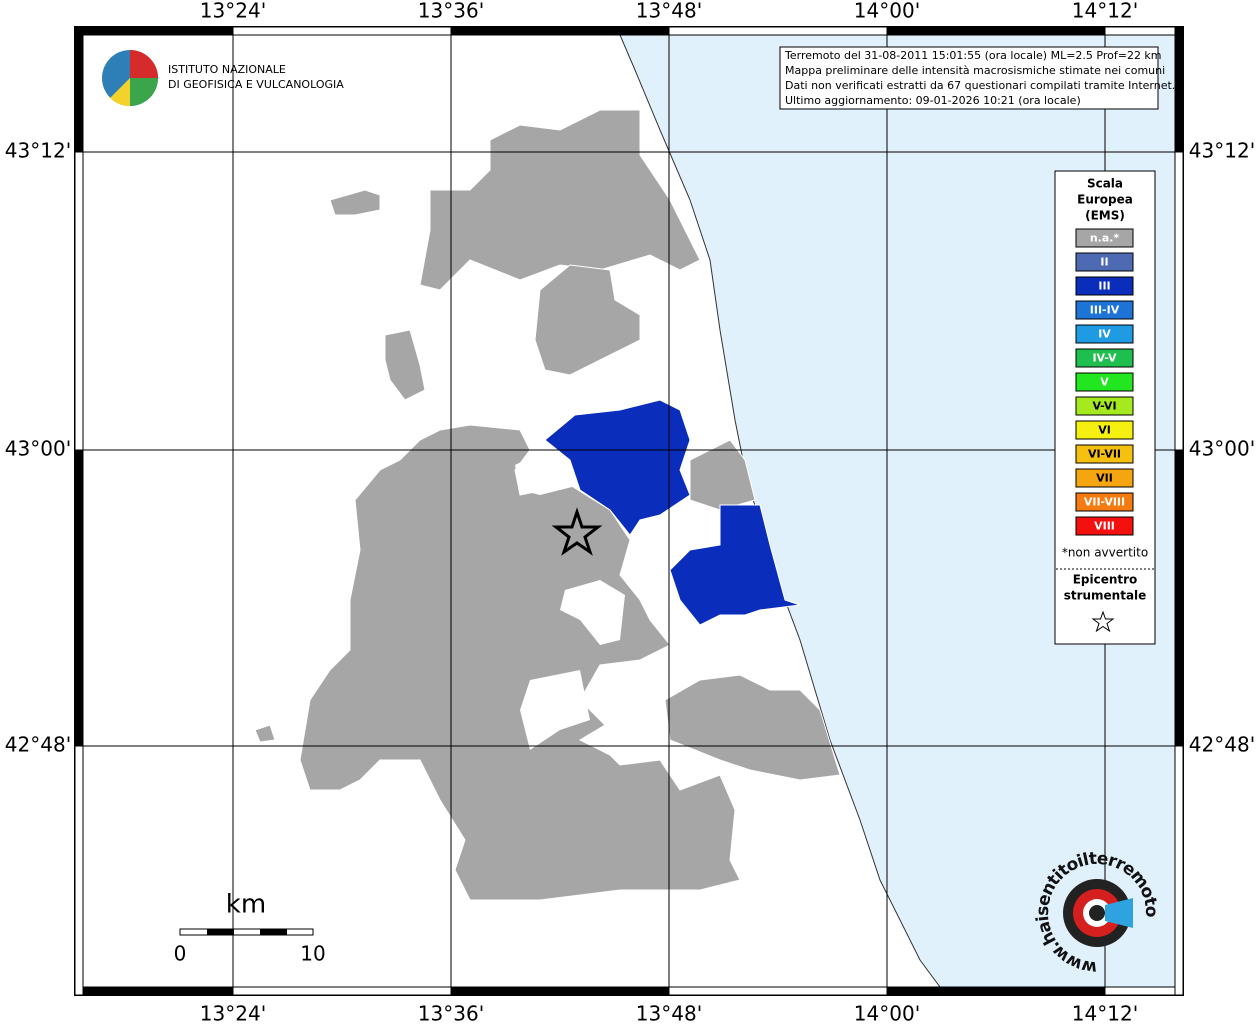 This screenshot has width=1257, height=1024. What do you see at coordinates (1105, 580) in the screenshot?
I see `legend-epicenter: Epicentro` at bounding box center [1105, 580].